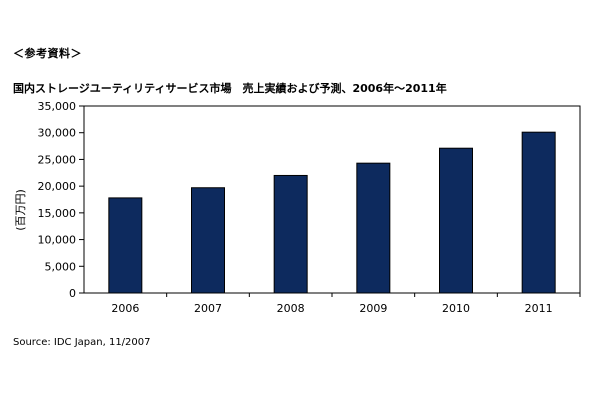 This screenshot has height=400, width=610. I want to click on bar-2008, so click(290, 234).